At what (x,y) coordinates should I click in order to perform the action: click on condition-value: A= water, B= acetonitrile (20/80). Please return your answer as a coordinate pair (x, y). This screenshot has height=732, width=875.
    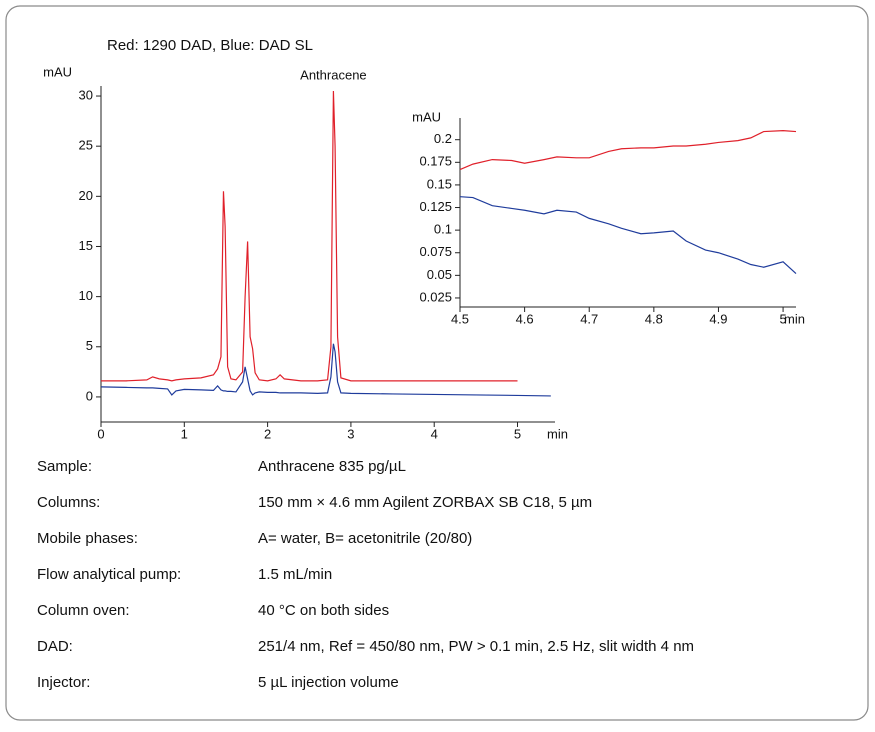
    Looking at the image, I should click on (365, 538).